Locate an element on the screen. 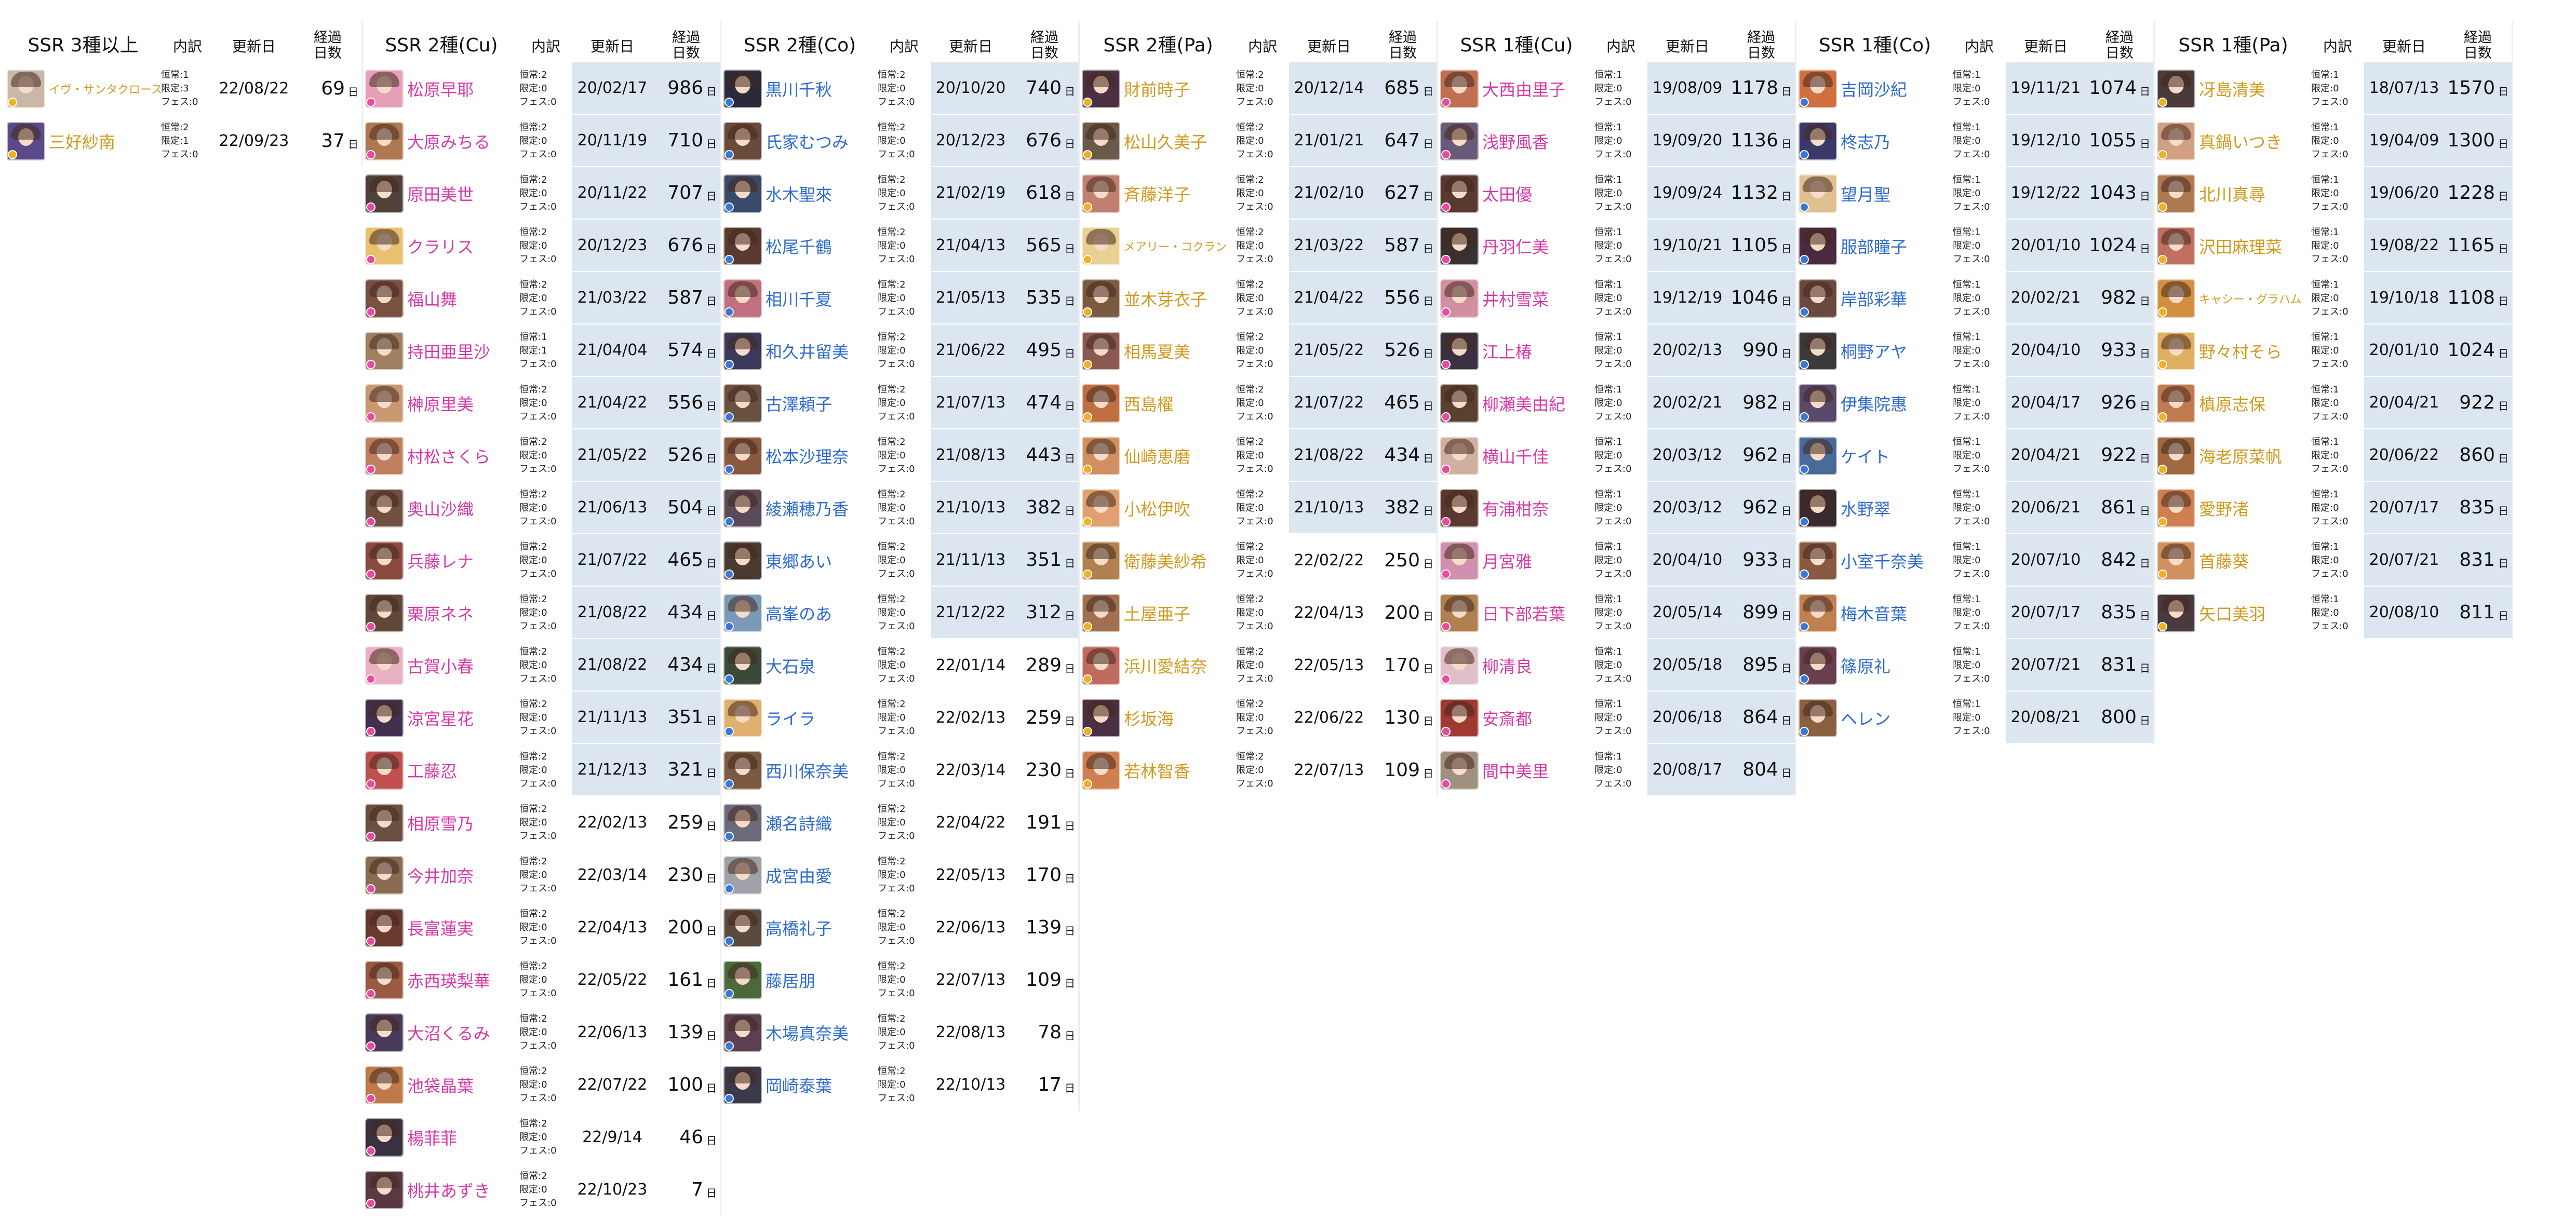  idol-name: 岸部彩華 is located at coordinates (1875, 299).